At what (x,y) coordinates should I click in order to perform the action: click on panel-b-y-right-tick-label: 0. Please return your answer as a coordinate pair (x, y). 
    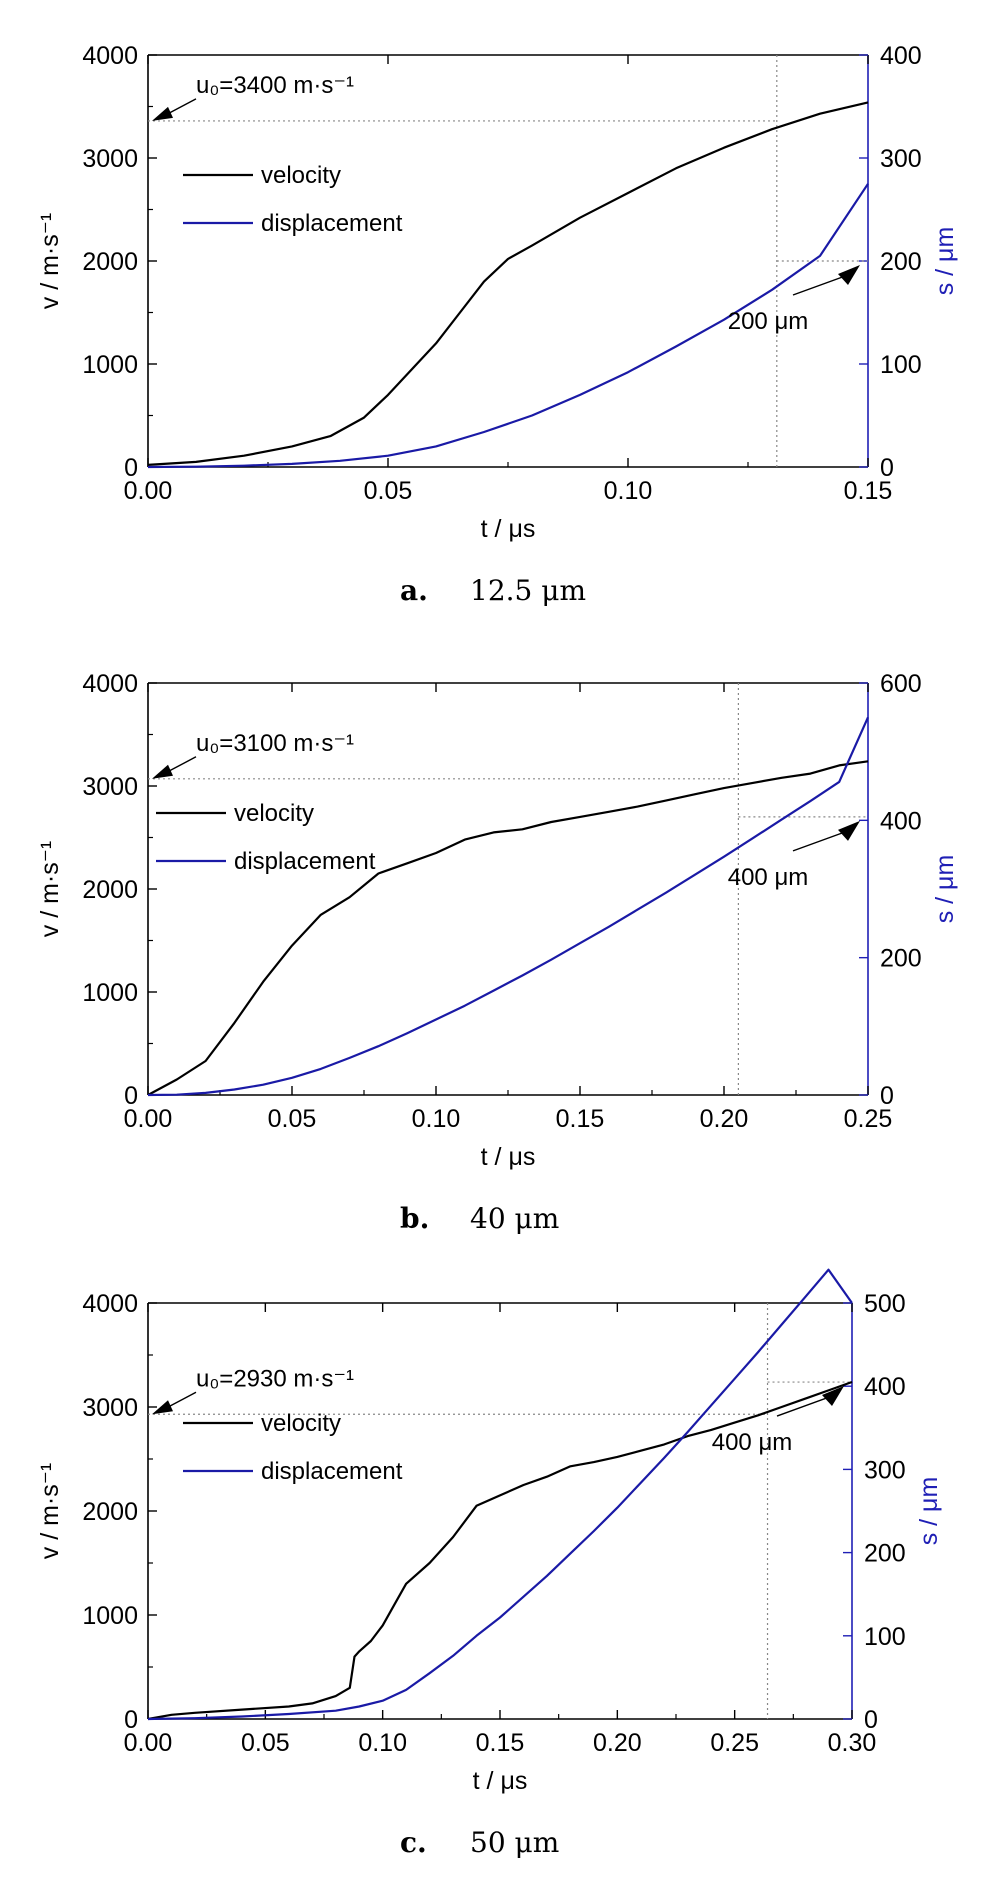
    Looking at the image, I should click on (887, 1096).